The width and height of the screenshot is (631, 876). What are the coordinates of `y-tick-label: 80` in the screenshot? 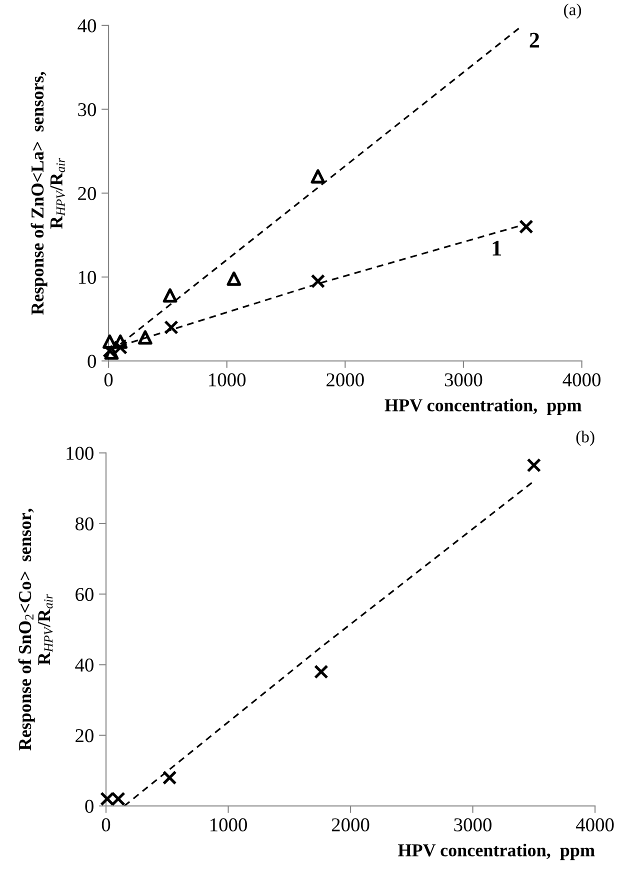 It's located at (85, 523).